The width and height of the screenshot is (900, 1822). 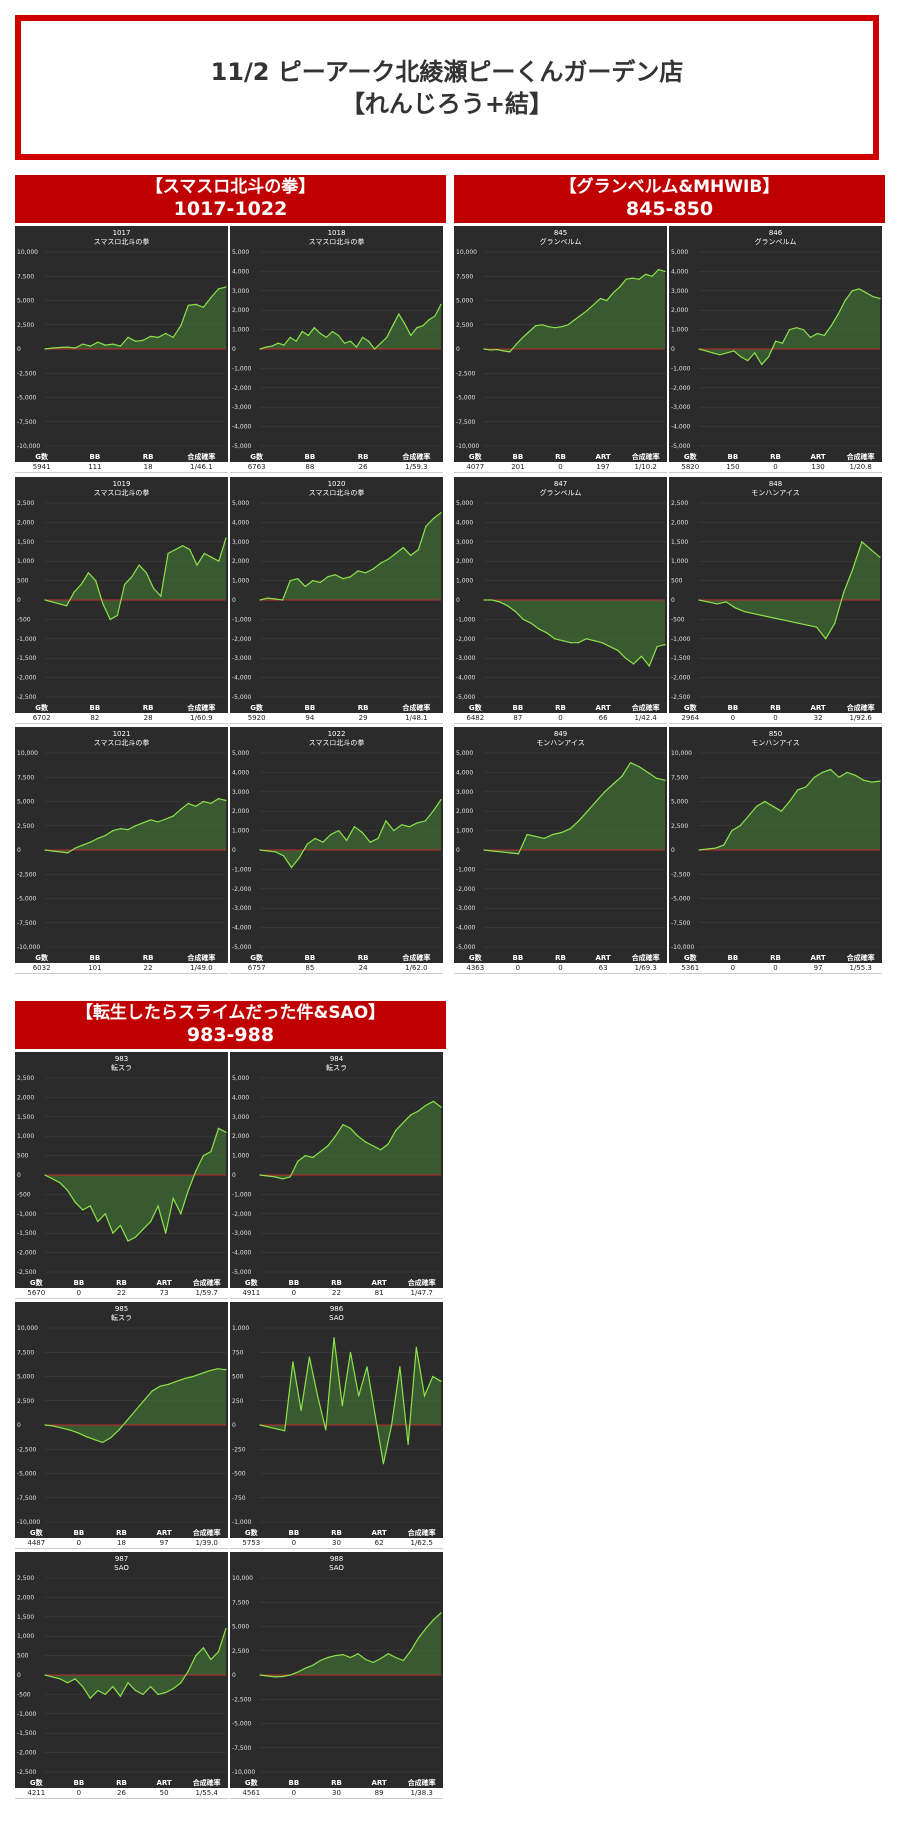 I want to click on stats-value: 1/55.4, so click(x=206, y=1793).